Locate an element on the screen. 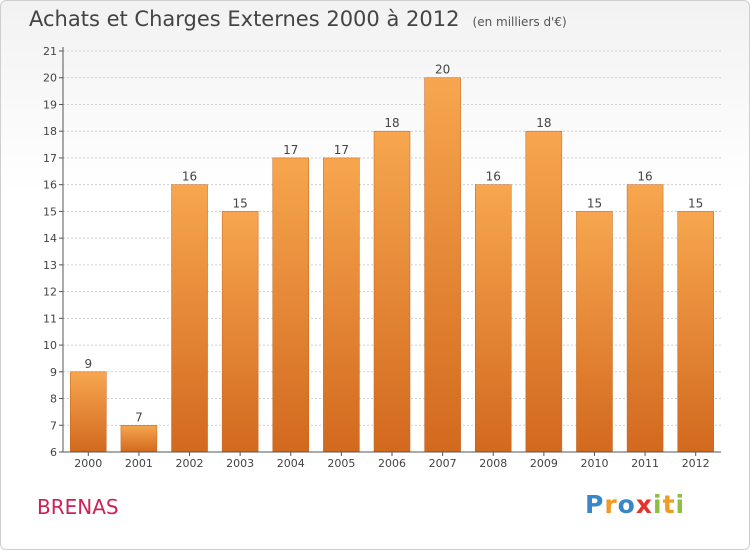  bar-2009 is located at coordinates (544, 291).